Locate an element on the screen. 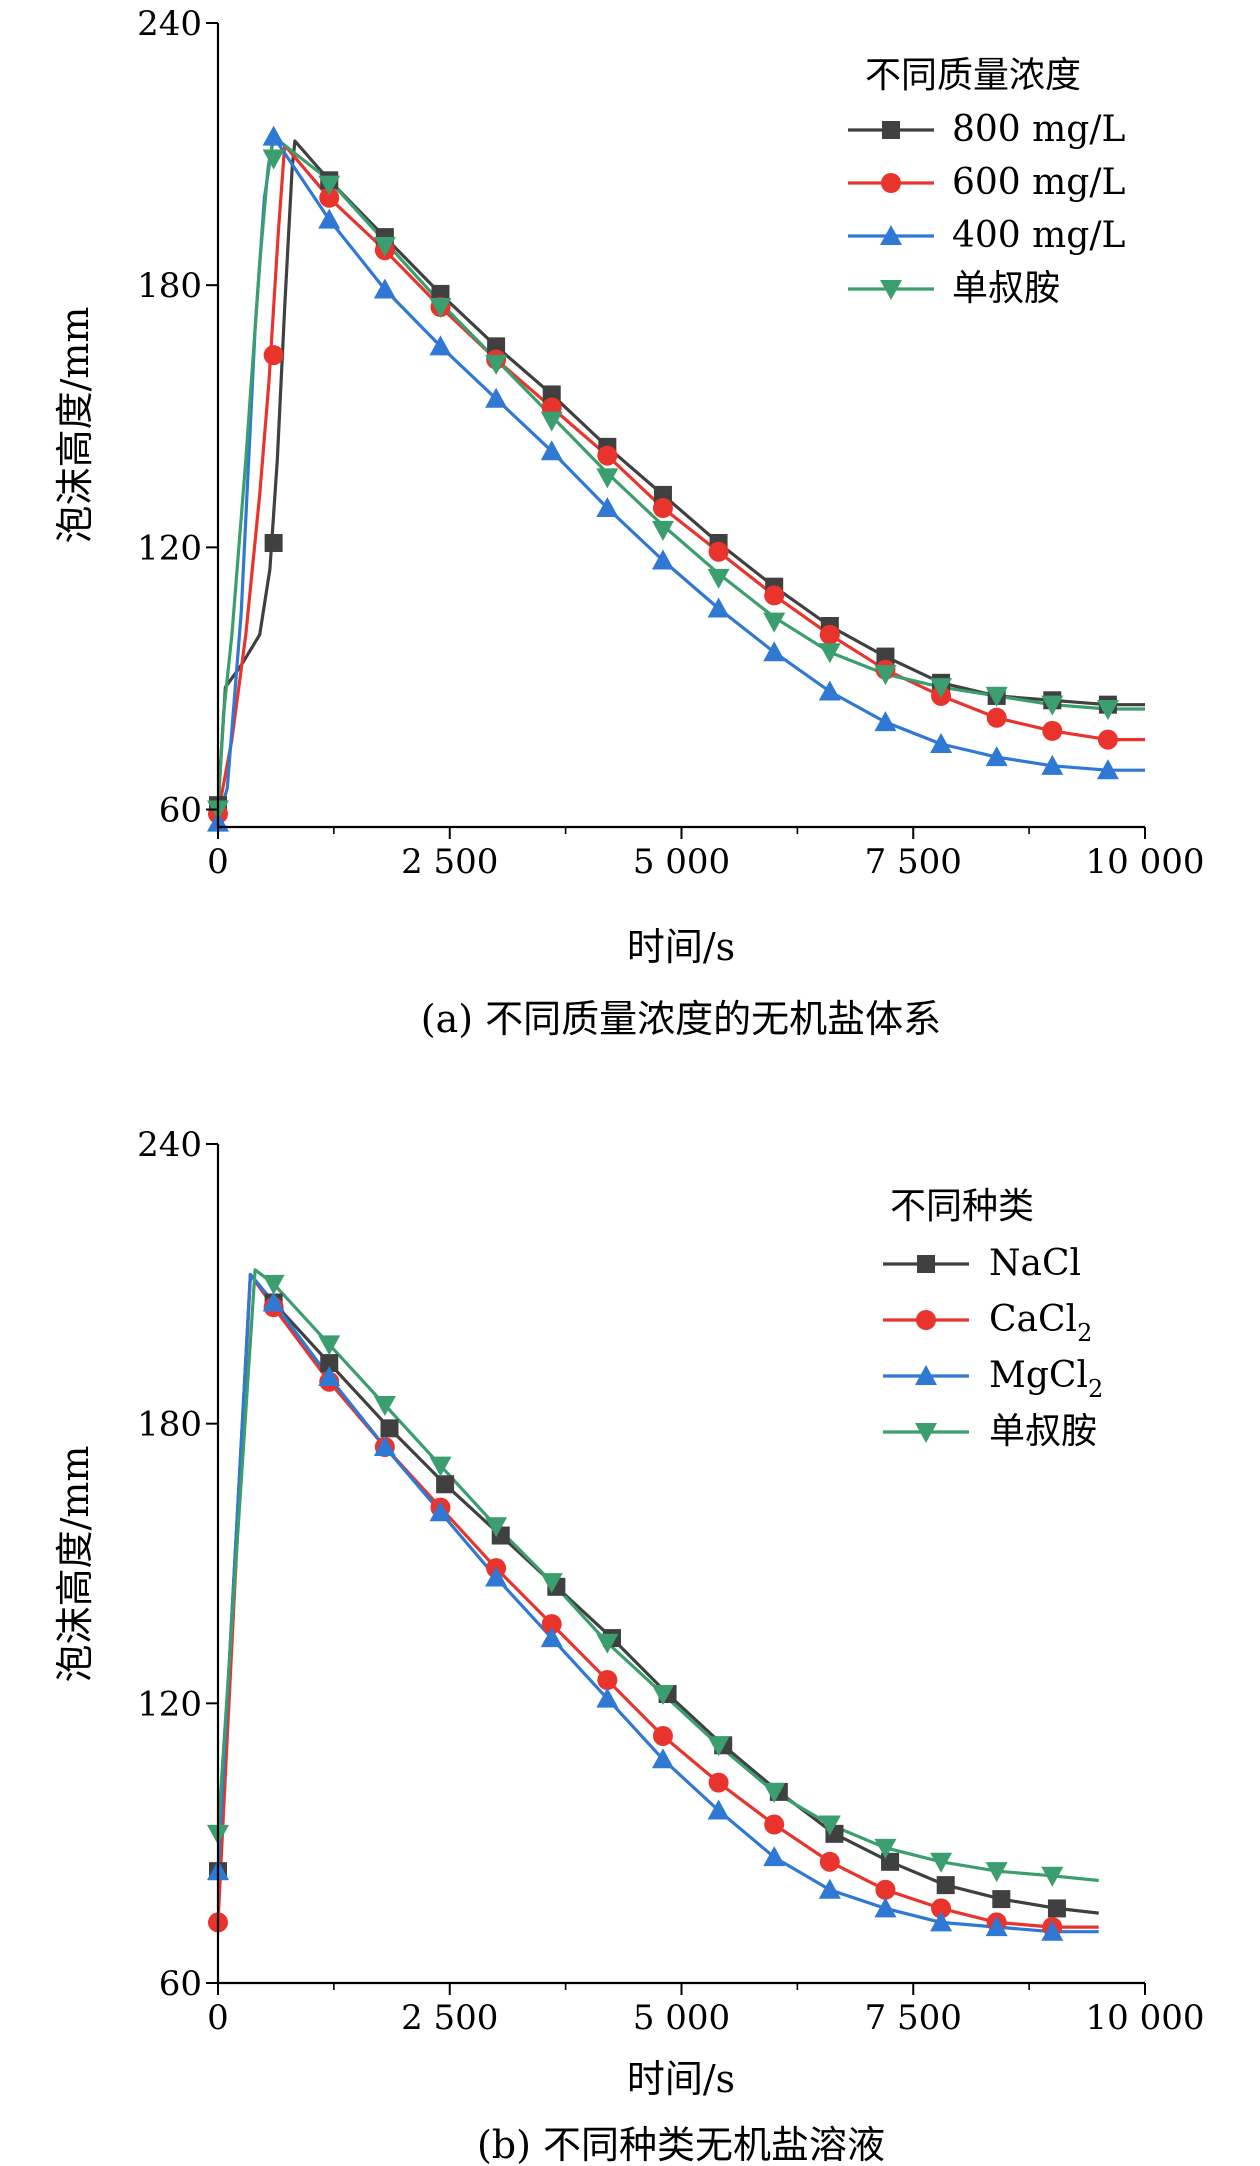 This screenshot has width=1260, height=2166. legend-label-2: CaCl2 is located at coordinates (1040, 1323).